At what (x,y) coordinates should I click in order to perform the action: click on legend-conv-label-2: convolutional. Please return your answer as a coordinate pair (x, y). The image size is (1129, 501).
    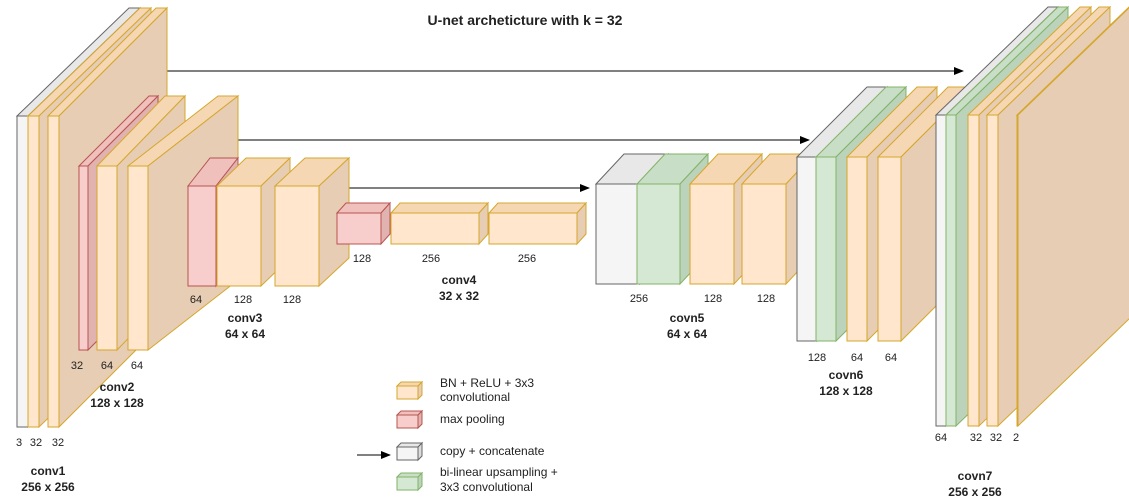
    Looking at the image, I should click on (475, 397).